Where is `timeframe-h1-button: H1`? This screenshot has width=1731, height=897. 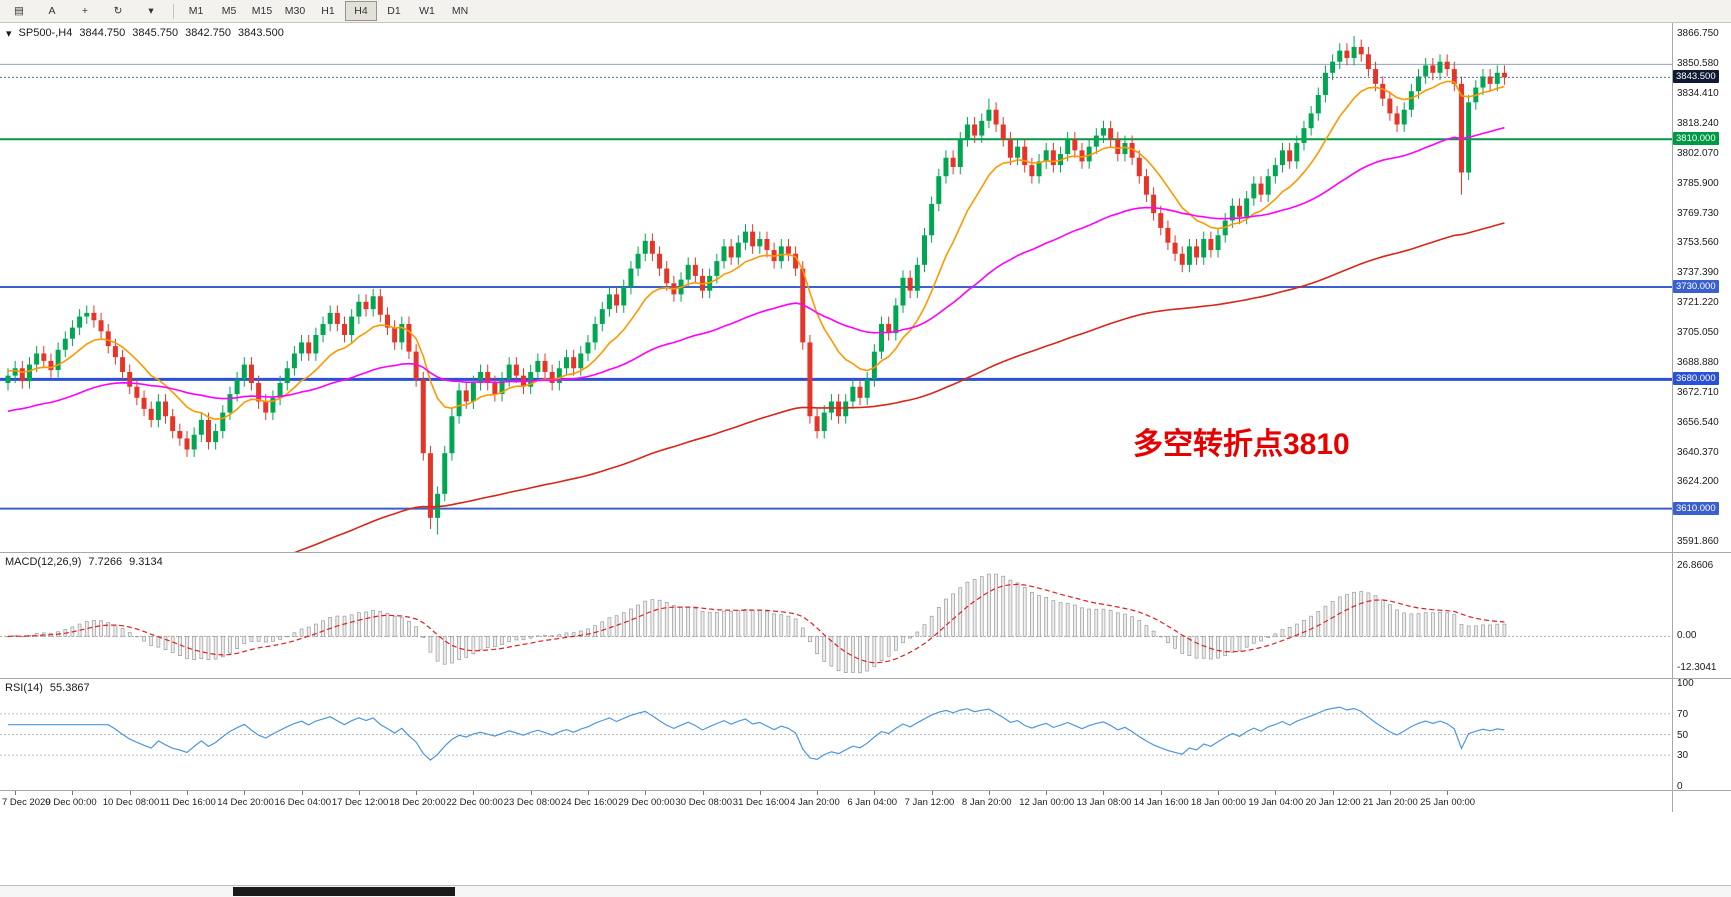
timeframe-h1-button: H1 is located at coordinates (328, 11).